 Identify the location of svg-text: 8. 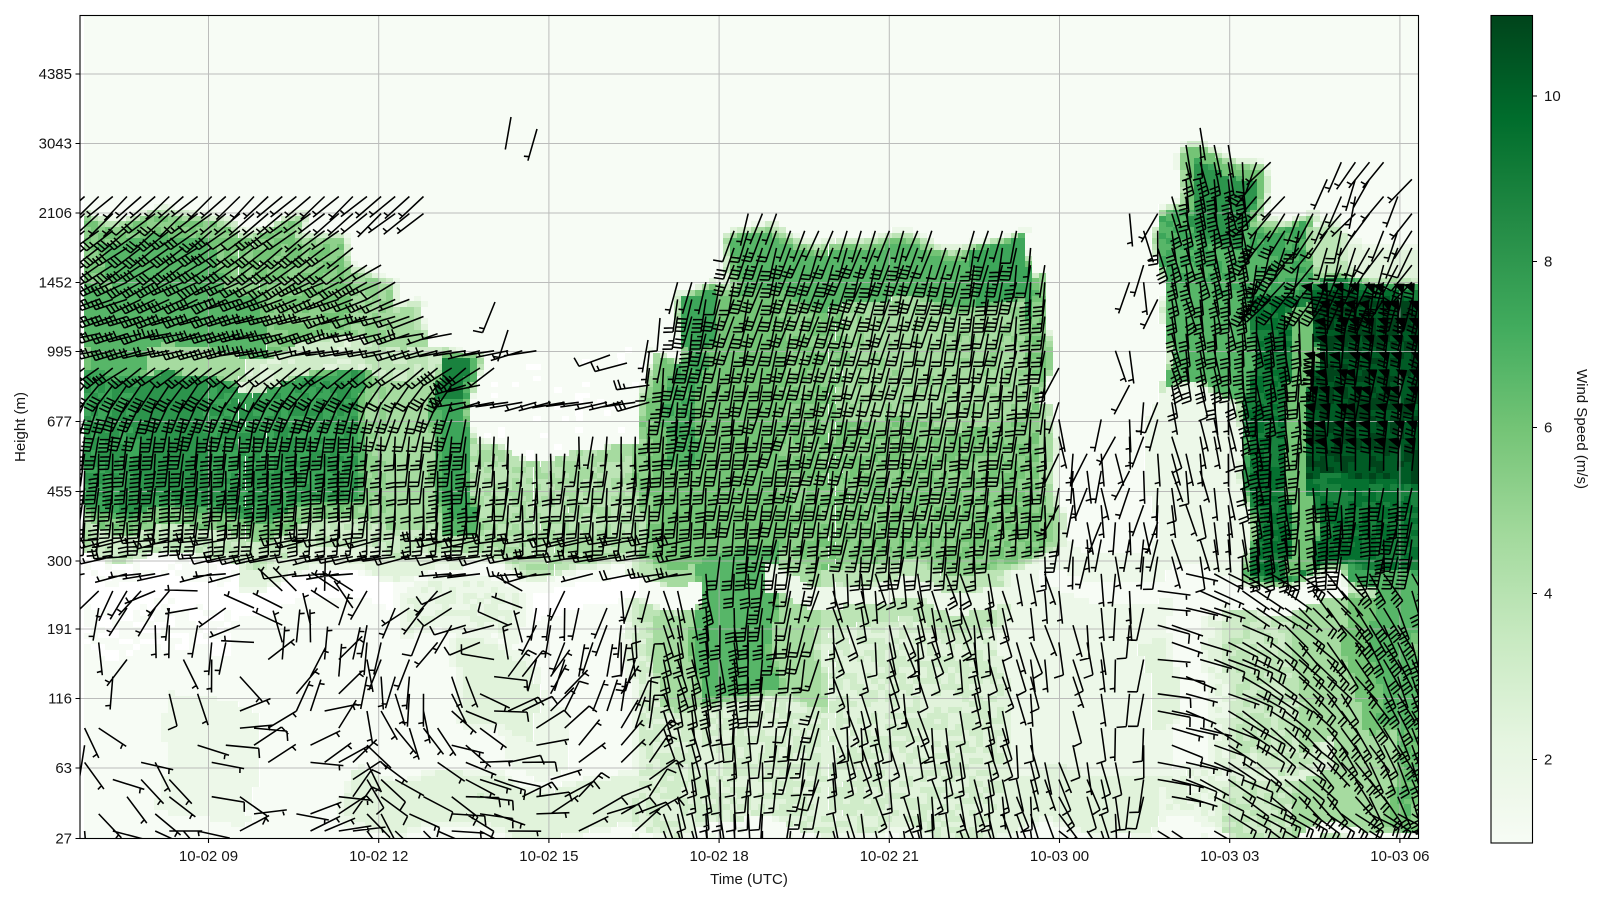
(1548, 262).